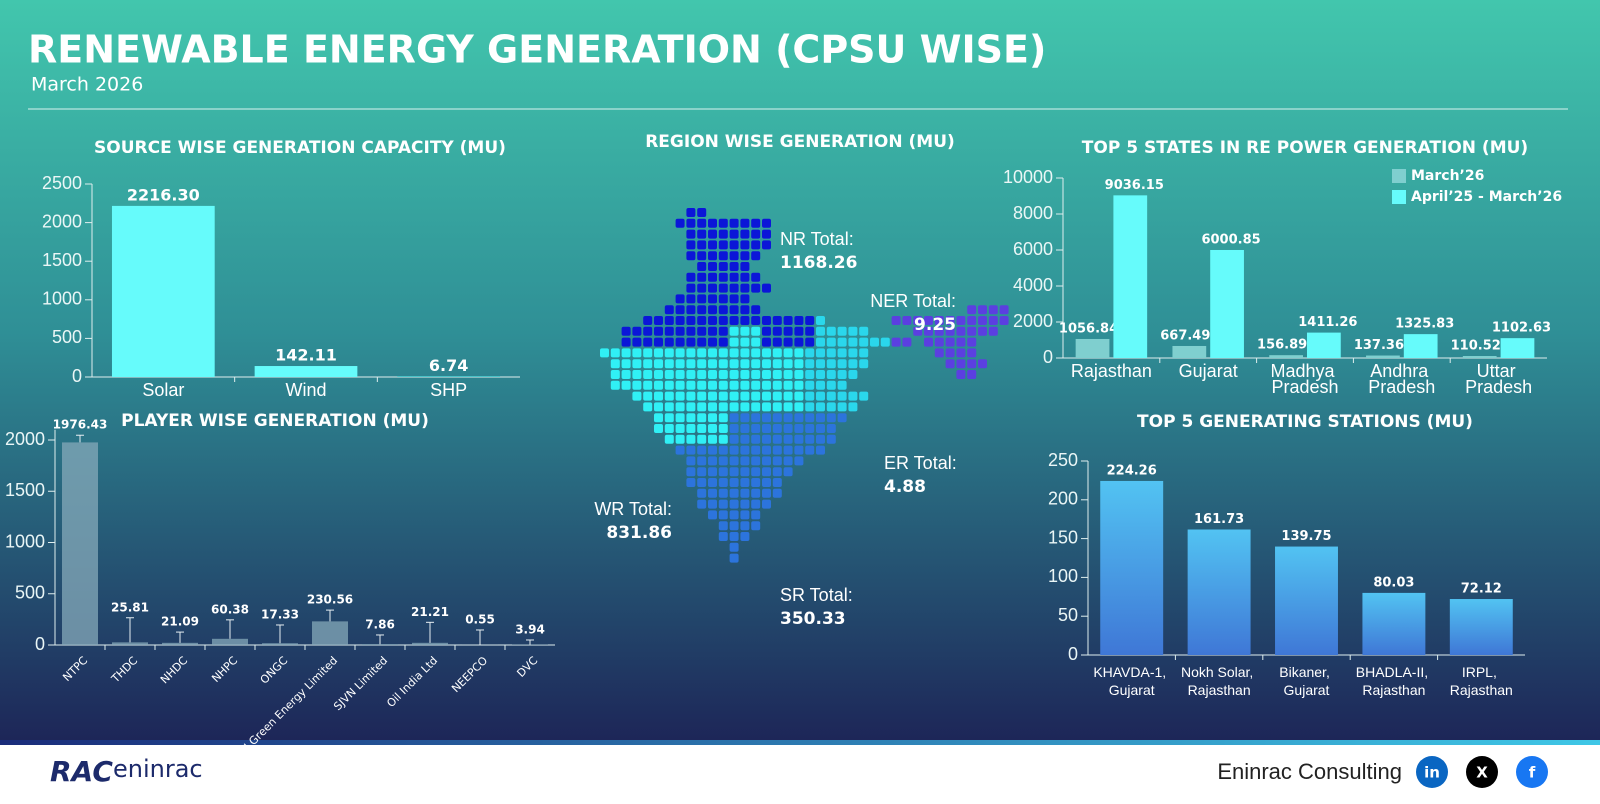 The width and height of the screenshot is (1600, 804). Describe the element at coordinates (1327, 322) in the screenshot. I see `value-label: 1411.26` at that location.